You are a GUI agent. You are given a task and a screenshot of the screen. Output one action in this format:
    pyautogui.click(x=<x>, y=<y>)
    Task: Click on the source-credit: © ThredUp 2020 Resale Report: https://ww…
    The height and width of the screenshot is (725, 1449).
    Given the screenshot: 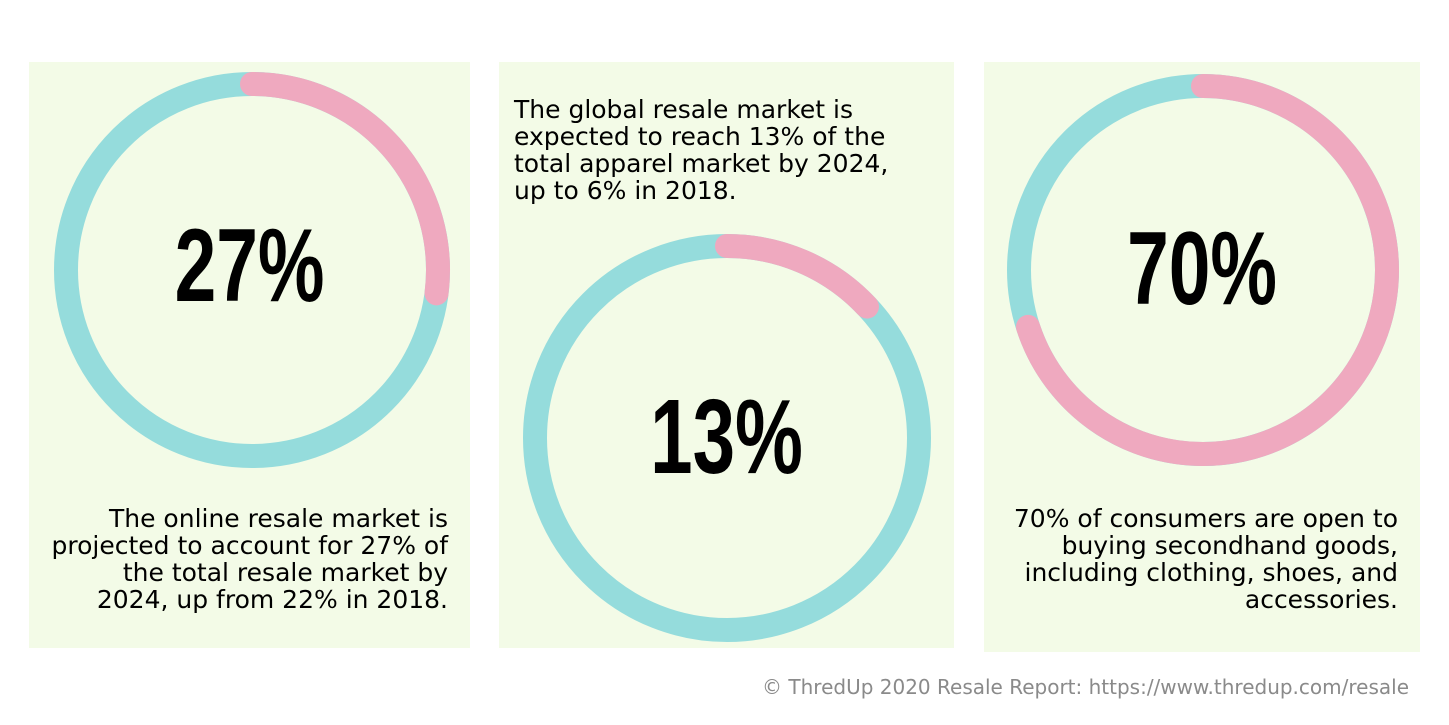 What is the action you would take?
    pyautogui.click(x=1085, y=687)
    